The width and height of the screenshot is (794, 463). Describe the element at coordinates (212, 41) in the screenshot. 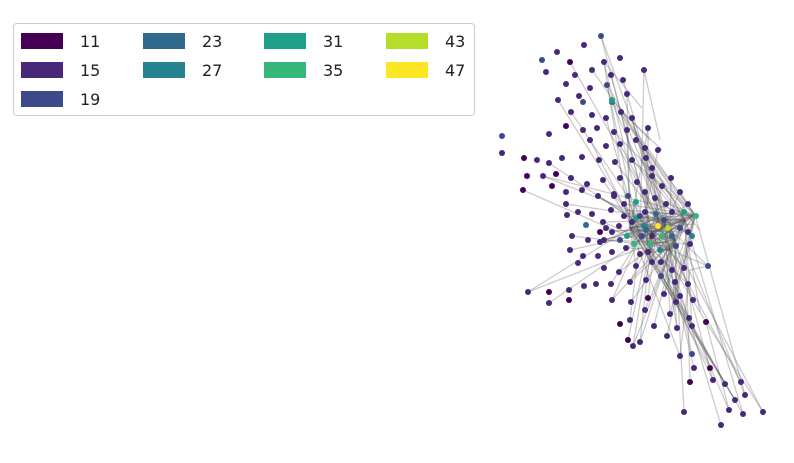

I see `legend-label: 23` at that location.